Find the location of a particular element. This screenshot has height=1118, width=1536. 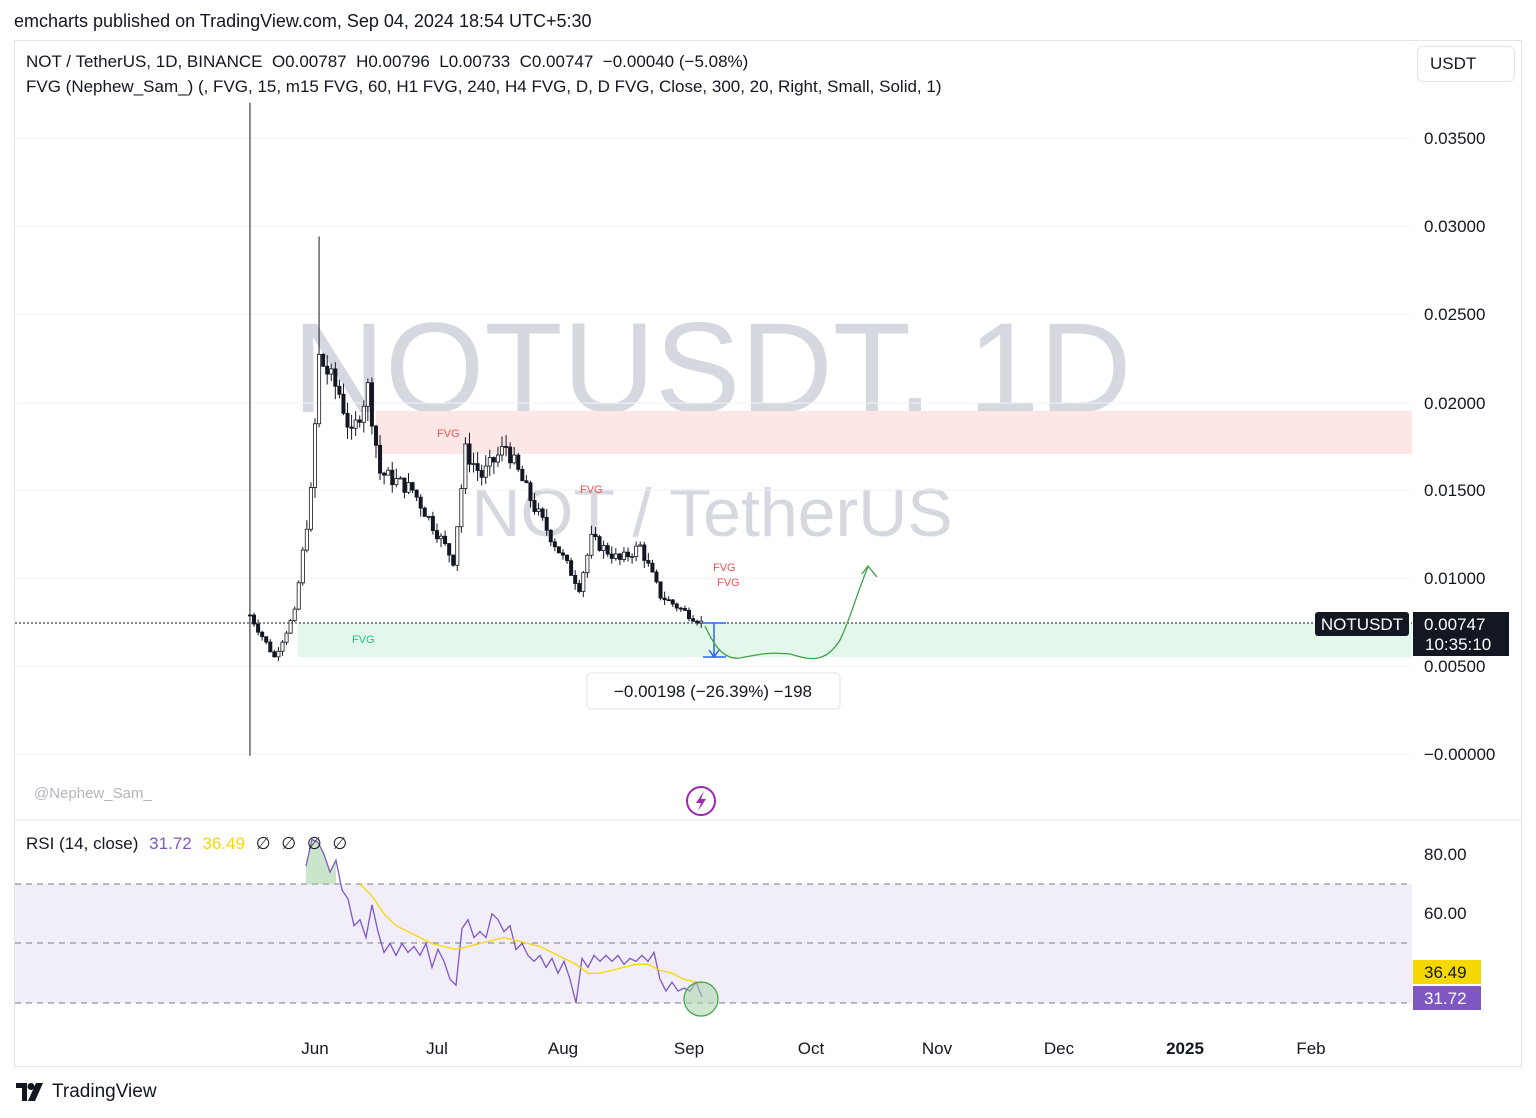

rsi-ma-tag: 36.49 is located at coordinates (1445, 972).